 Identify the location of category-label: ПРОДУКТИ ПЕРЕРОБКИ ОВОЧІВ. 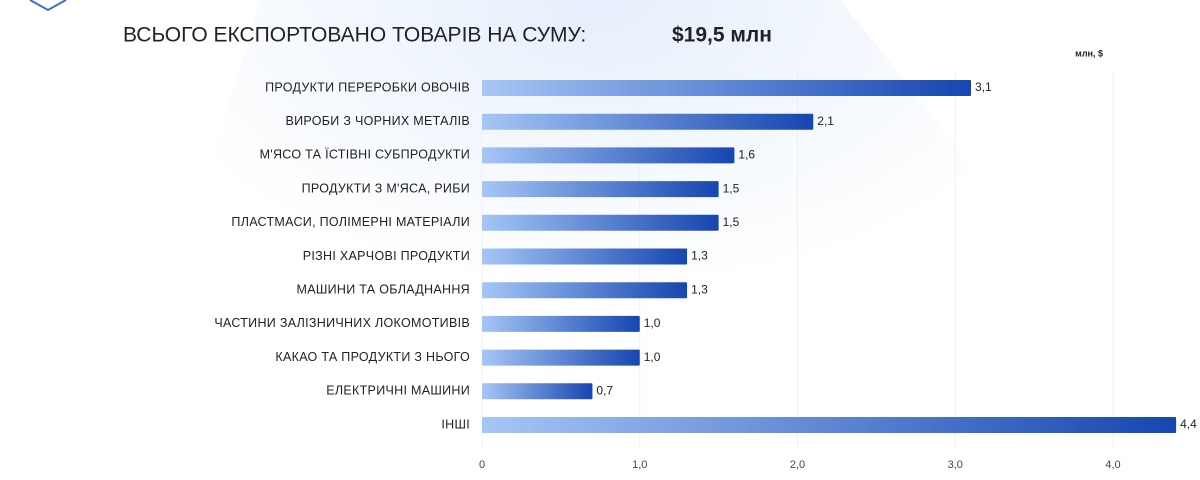
(367, 87).